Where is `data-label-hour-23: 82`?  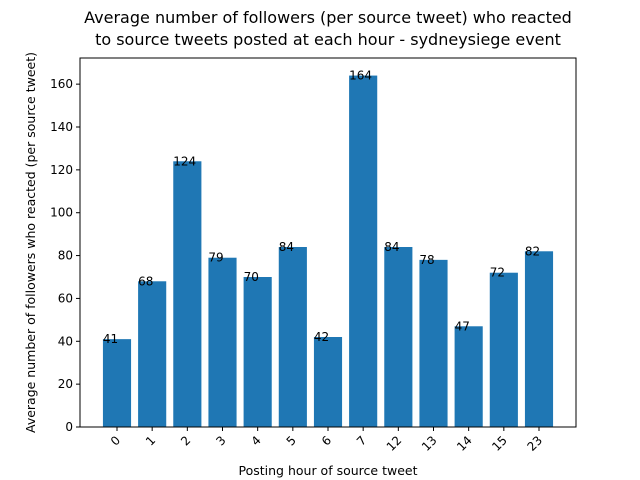
data-label-hour-23: 82 is located at coordinates (532, 251).